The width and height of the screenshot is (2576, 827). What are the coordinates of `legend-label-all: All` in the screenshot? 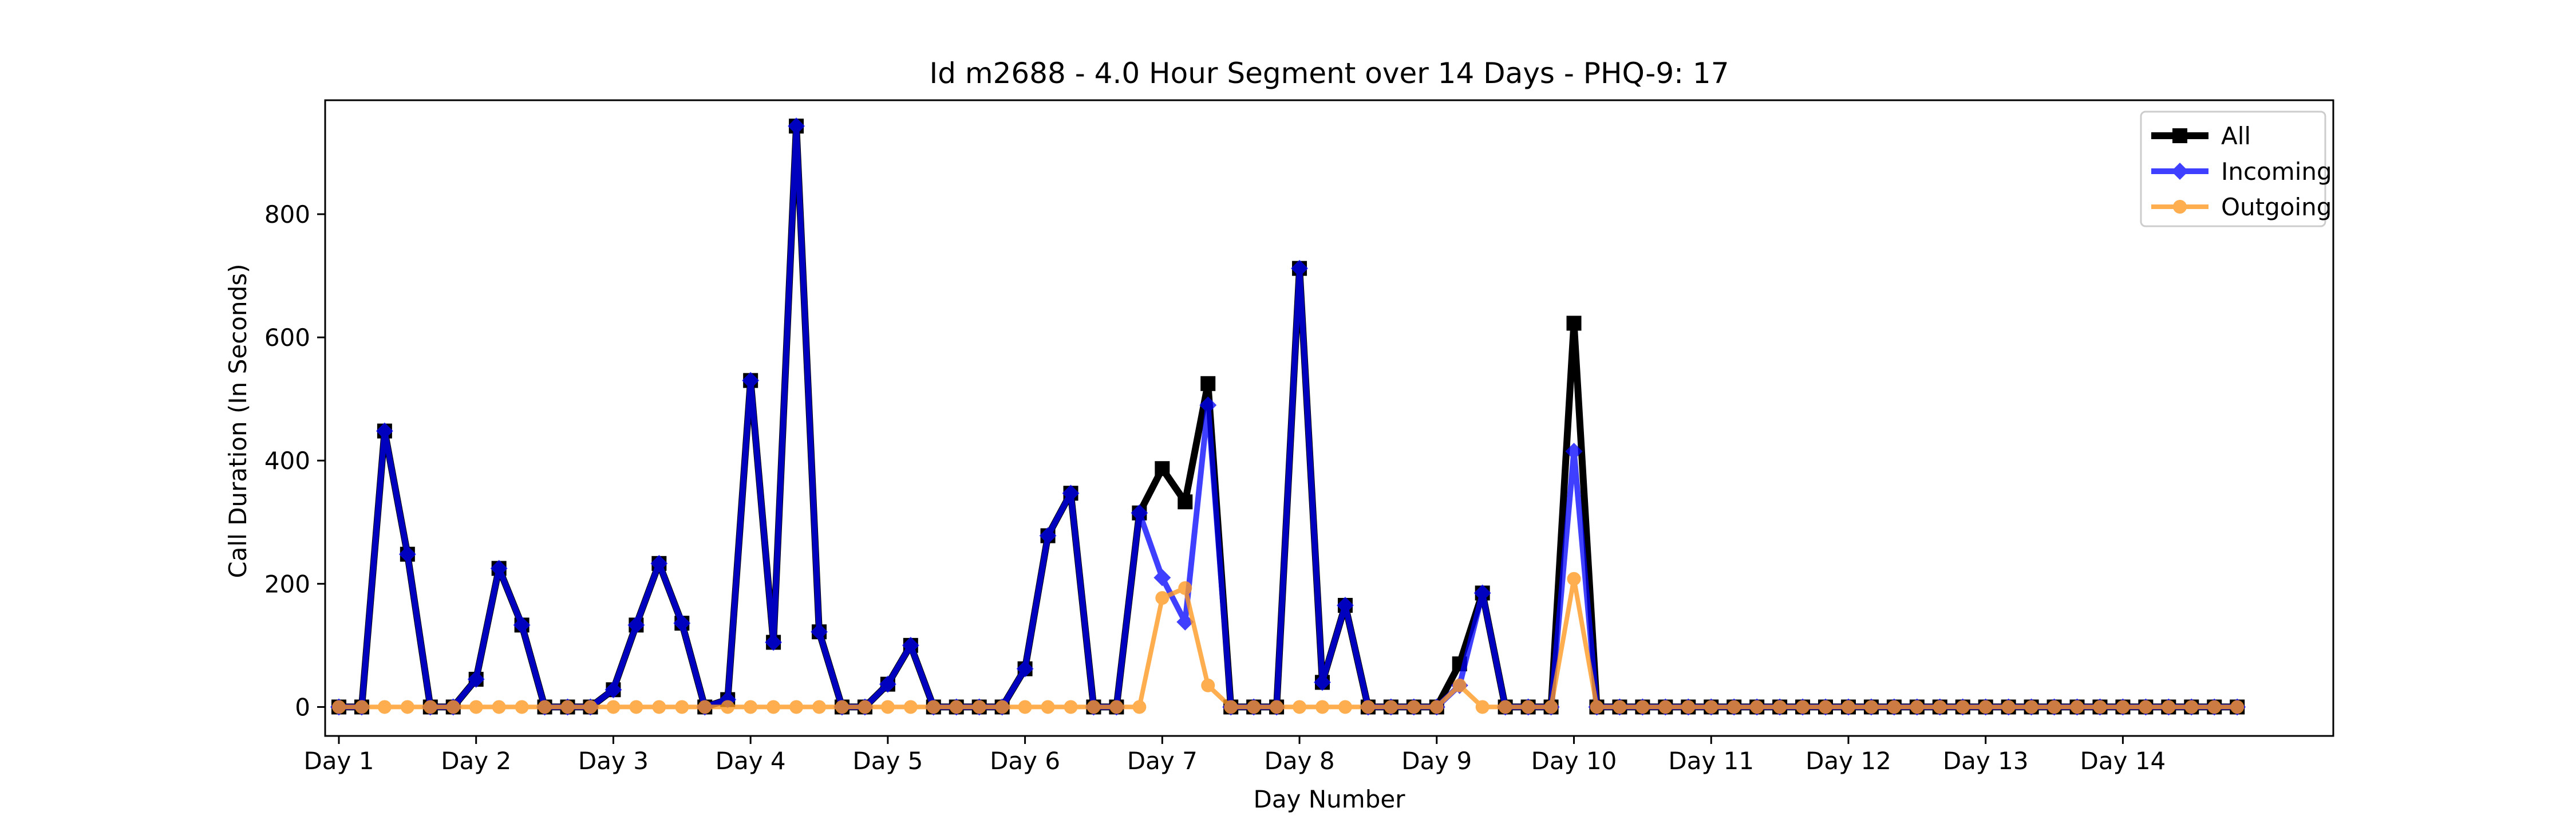 It's located at (2236, 136).